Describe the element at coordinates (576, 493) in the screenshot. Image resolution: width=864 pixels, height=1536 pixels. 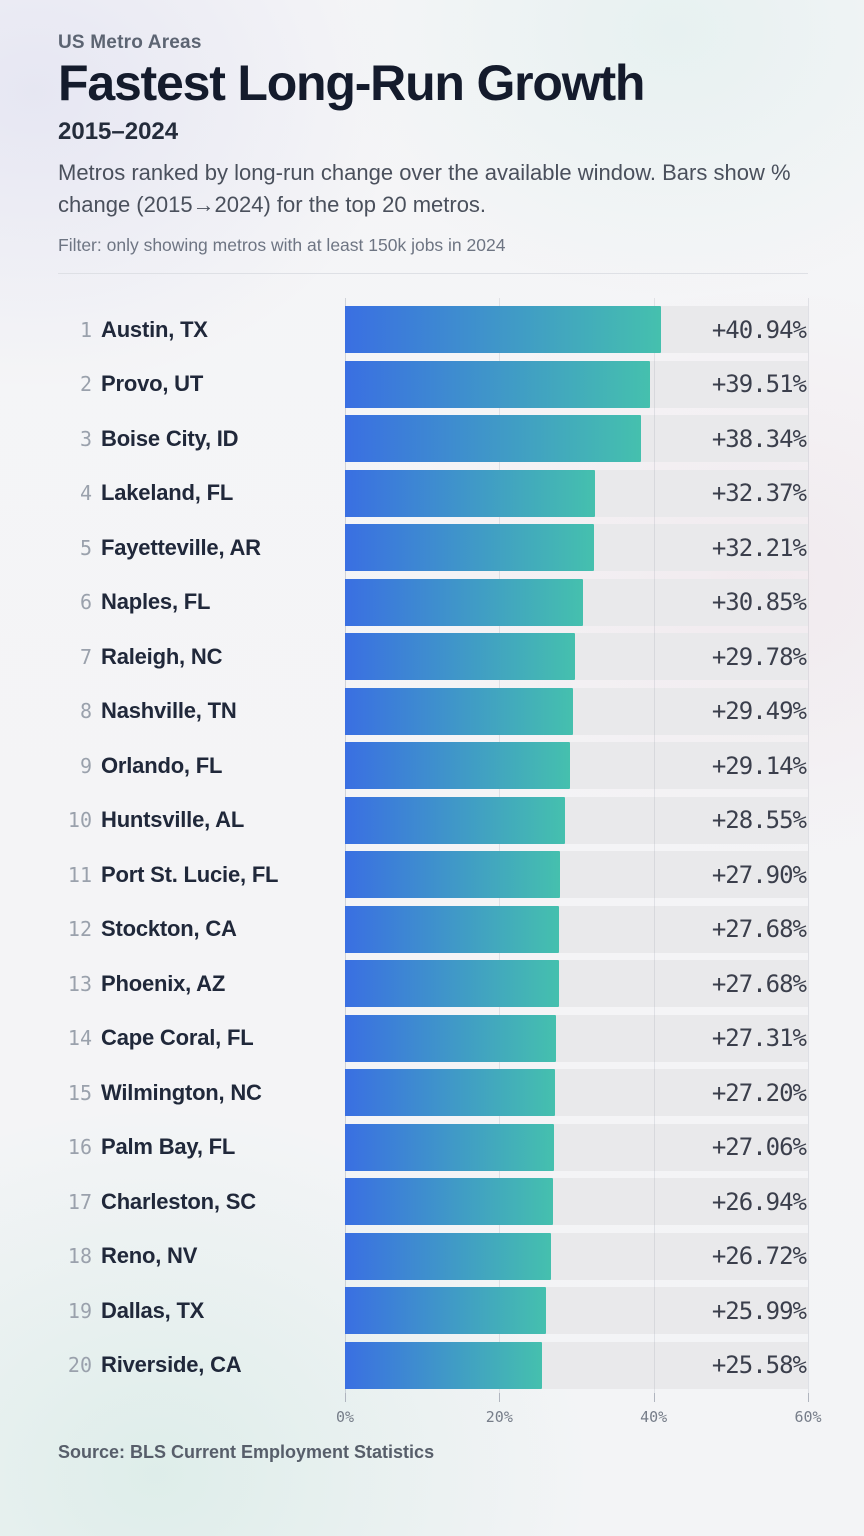
I see `bar-track: +32.37%` at that location.